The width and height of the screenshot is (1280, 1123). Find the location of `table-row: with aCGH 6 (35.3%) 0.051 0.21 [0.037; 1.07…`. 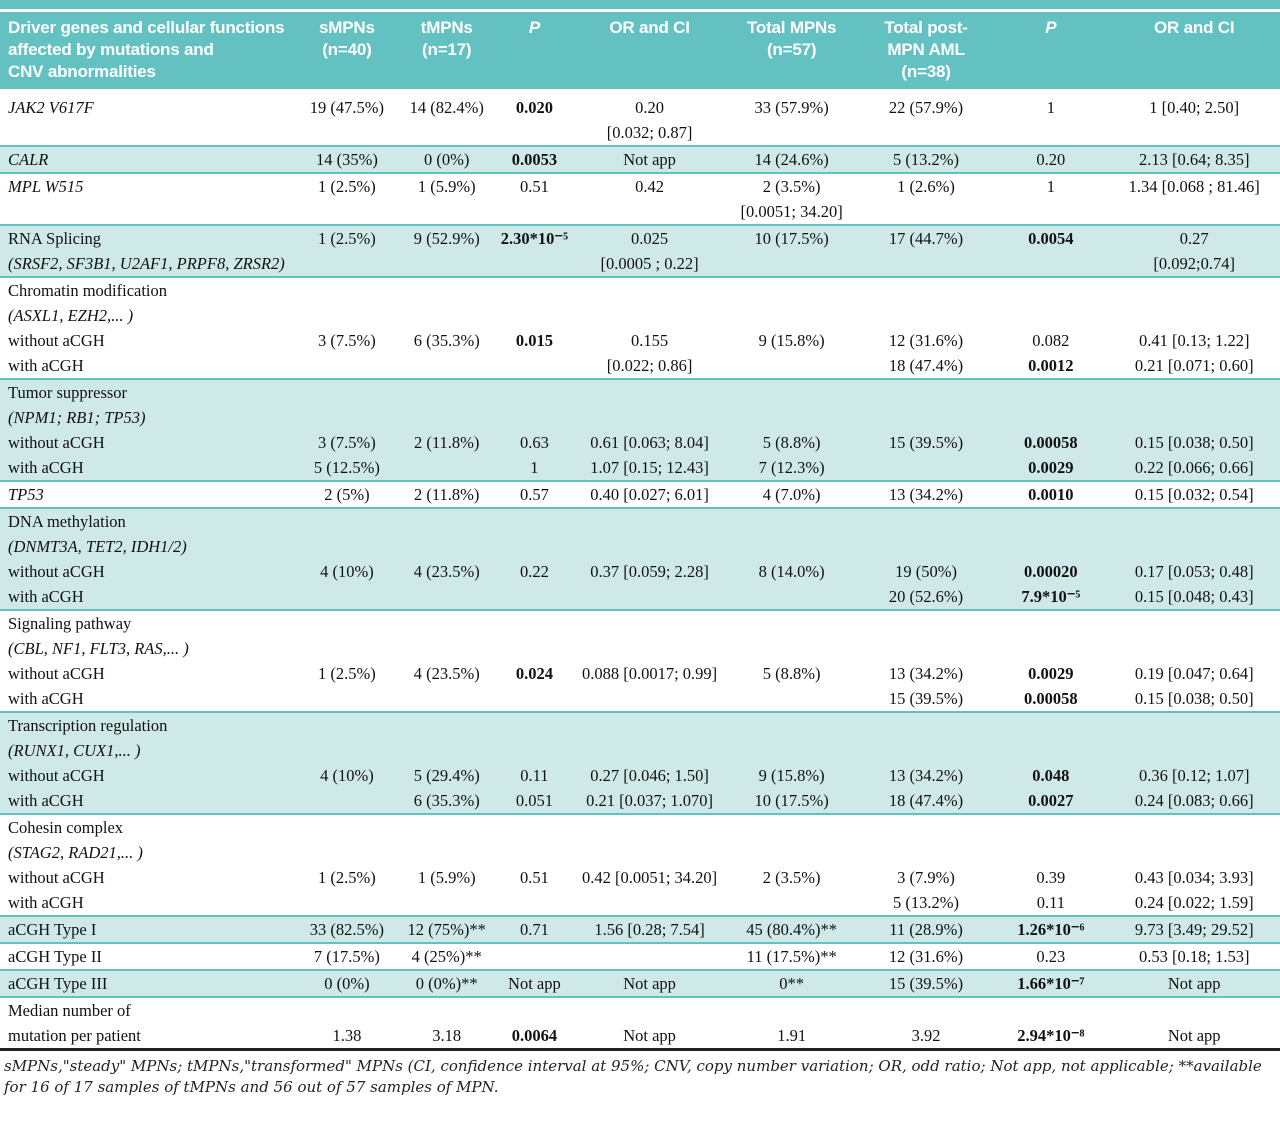

table-row: with aCGH 6 (35.3%) 0.051 0.21 [0.037; 1.07… is located at coordinates (640, 801).